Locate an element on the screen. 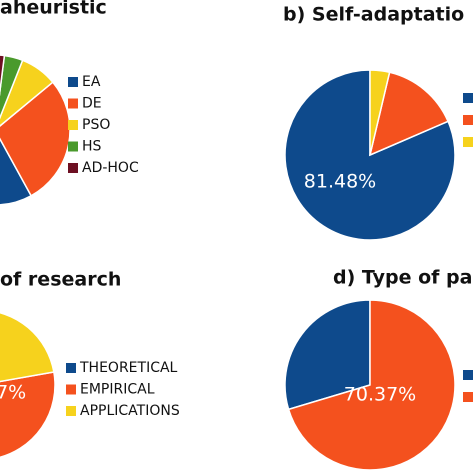 The width and height of the screenshot is (474, 474). value-label: 81.48% is located at coordinates (340, 182).